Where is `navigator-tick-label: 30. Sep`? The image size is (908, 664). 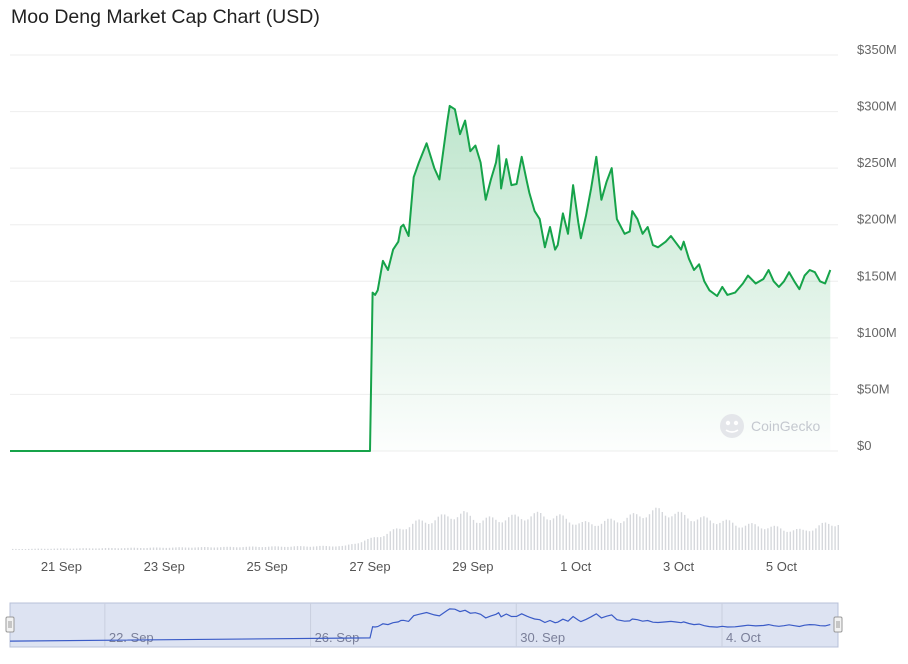
navigator-tick-label: 30. Sep is located at coordinates (542, 637).